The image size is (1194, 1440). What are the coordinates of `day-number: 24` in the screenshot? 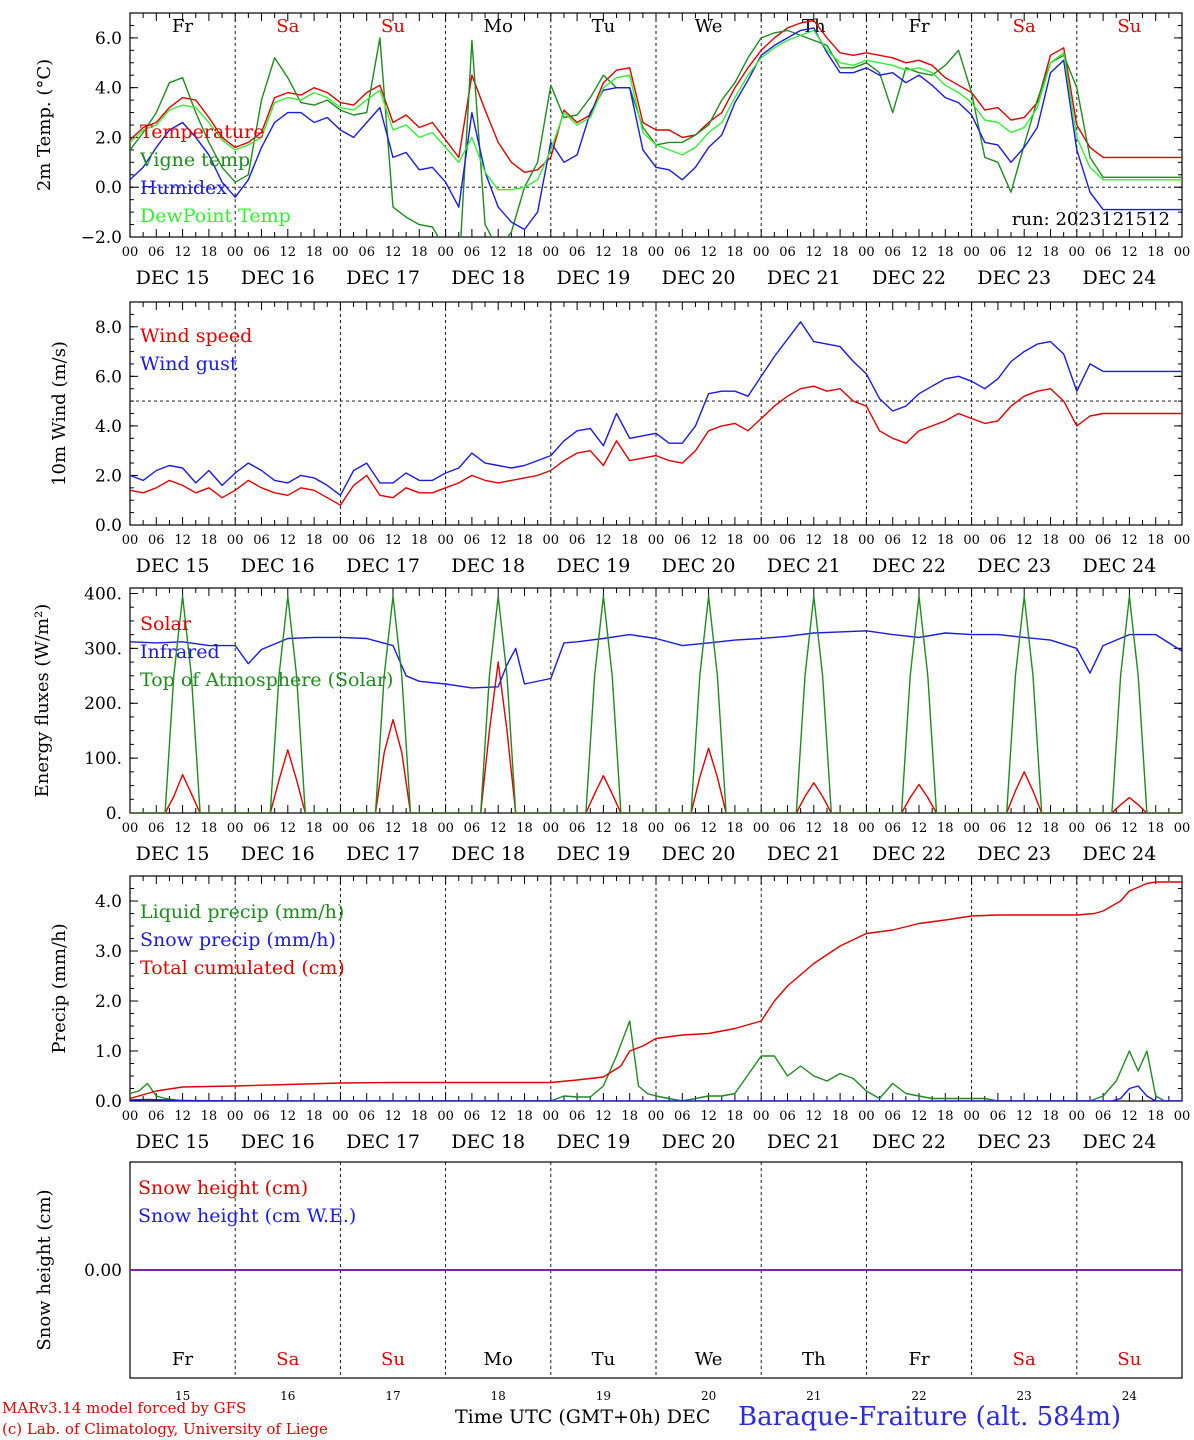 It's located at (1130, 1396).